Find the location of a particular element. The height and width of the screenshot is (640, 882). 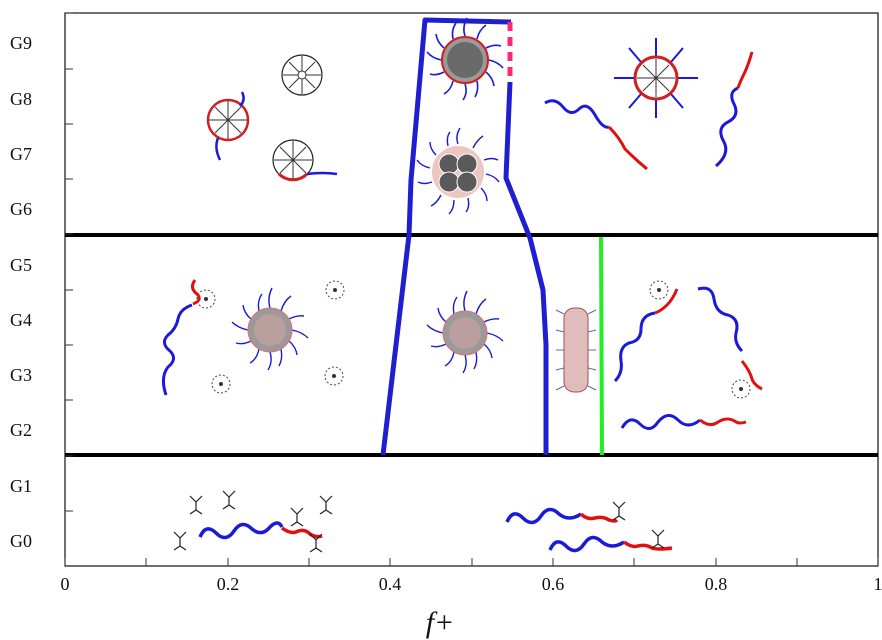

y-tick-label: G0 is located at coordinates (21, 541).